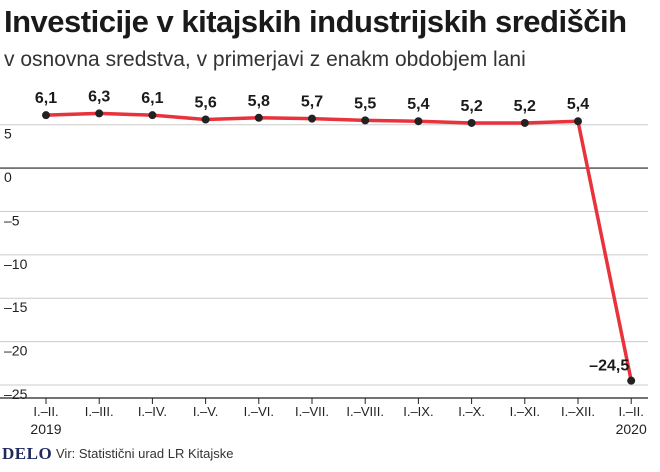 This screenshot has height=472, width=660. I want to click on x-tick-label: I.–XI., so click(525, 411).